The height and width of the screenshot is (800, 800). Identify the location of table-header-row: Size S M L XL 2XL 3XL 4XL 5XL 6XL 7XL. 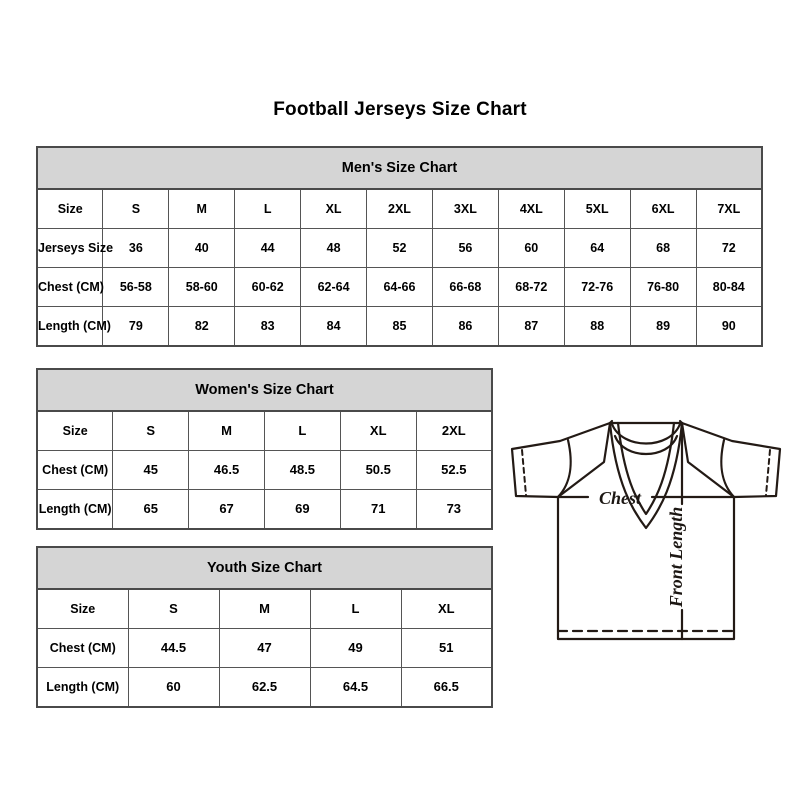
(399, 208).